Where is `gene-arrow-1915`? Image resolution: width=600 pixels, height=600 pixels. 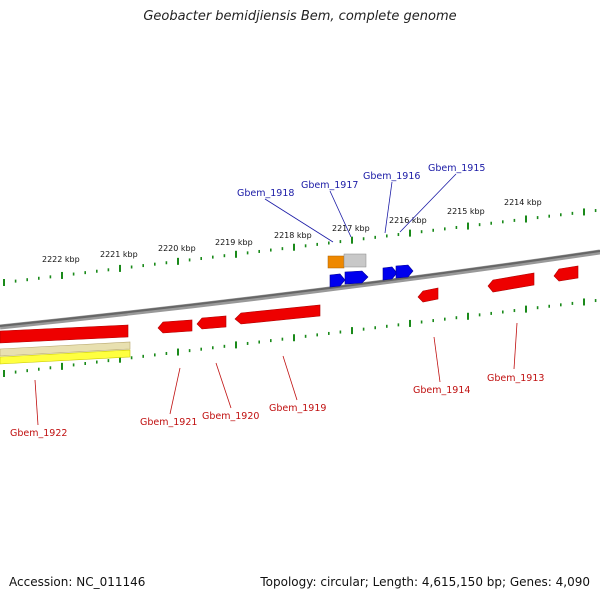
gene-arrow-1915 is located at coordinates (404, 271).